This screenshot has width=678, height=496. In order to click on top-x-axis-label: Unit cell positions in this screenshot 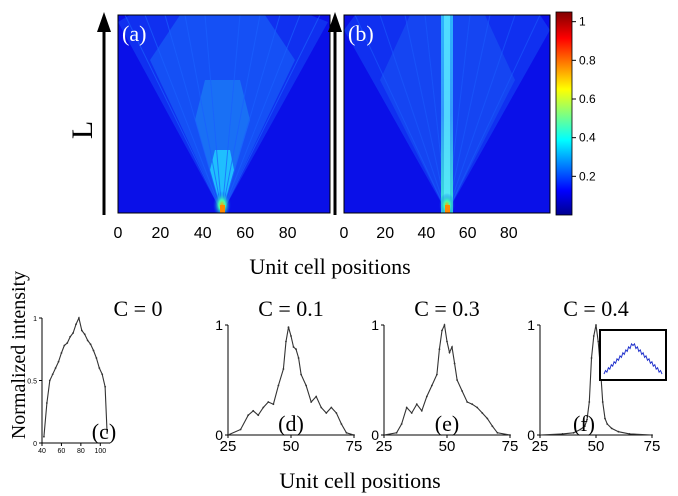, I will do `click(329, 266)`.